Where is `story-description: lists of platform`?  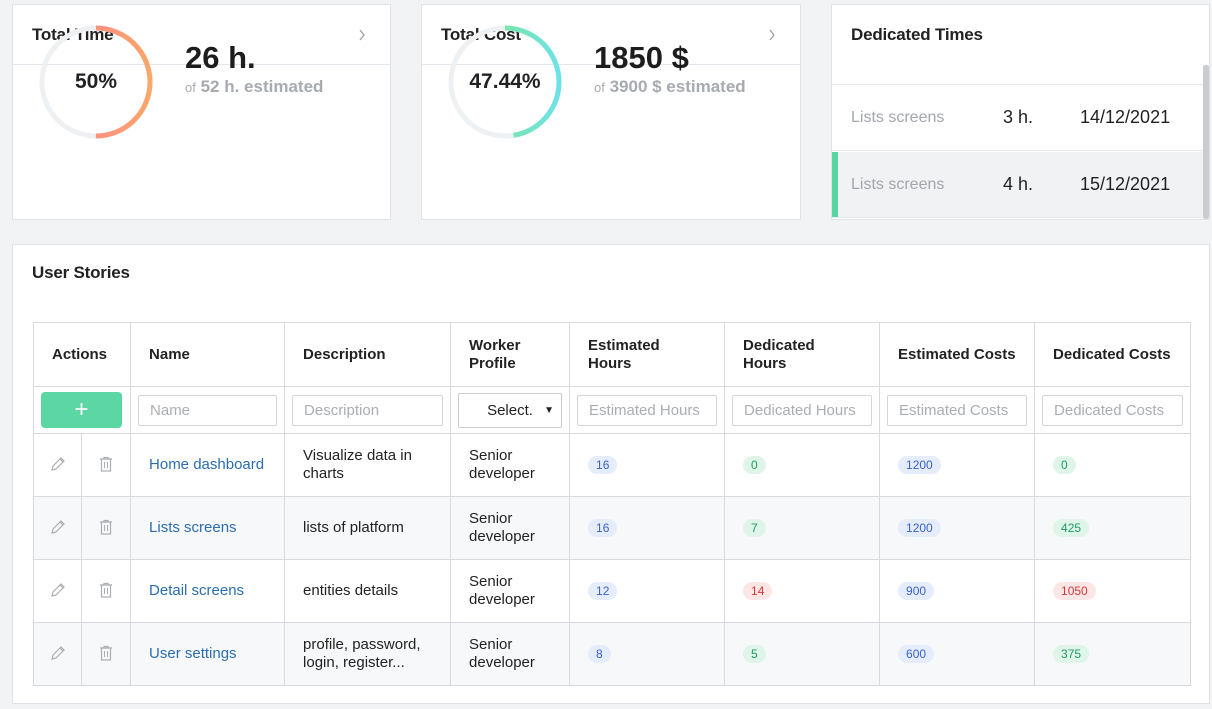
story-description: lists of platform is located at coordinates (353, 527).